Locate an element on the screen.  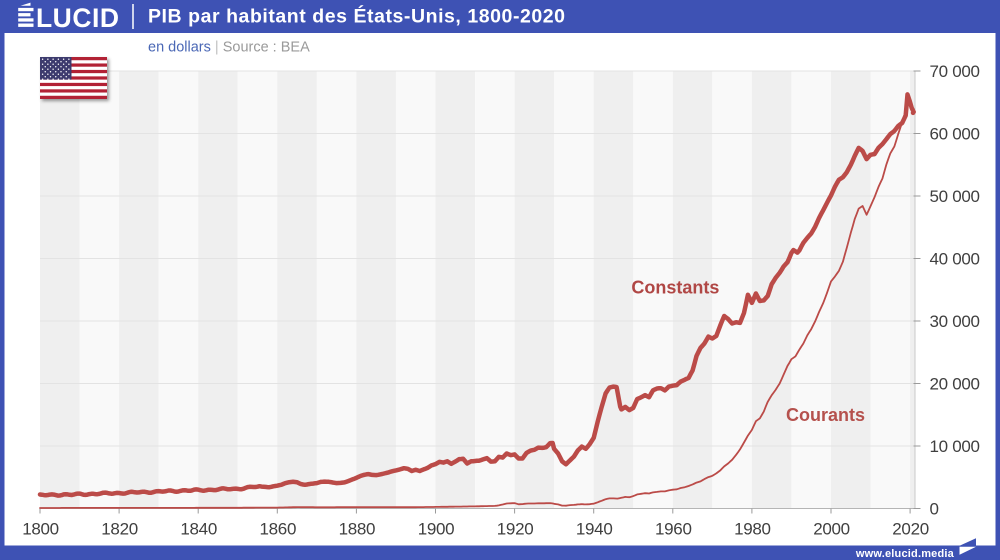
svg-text: 1840 is located at coordinates (198, 528).